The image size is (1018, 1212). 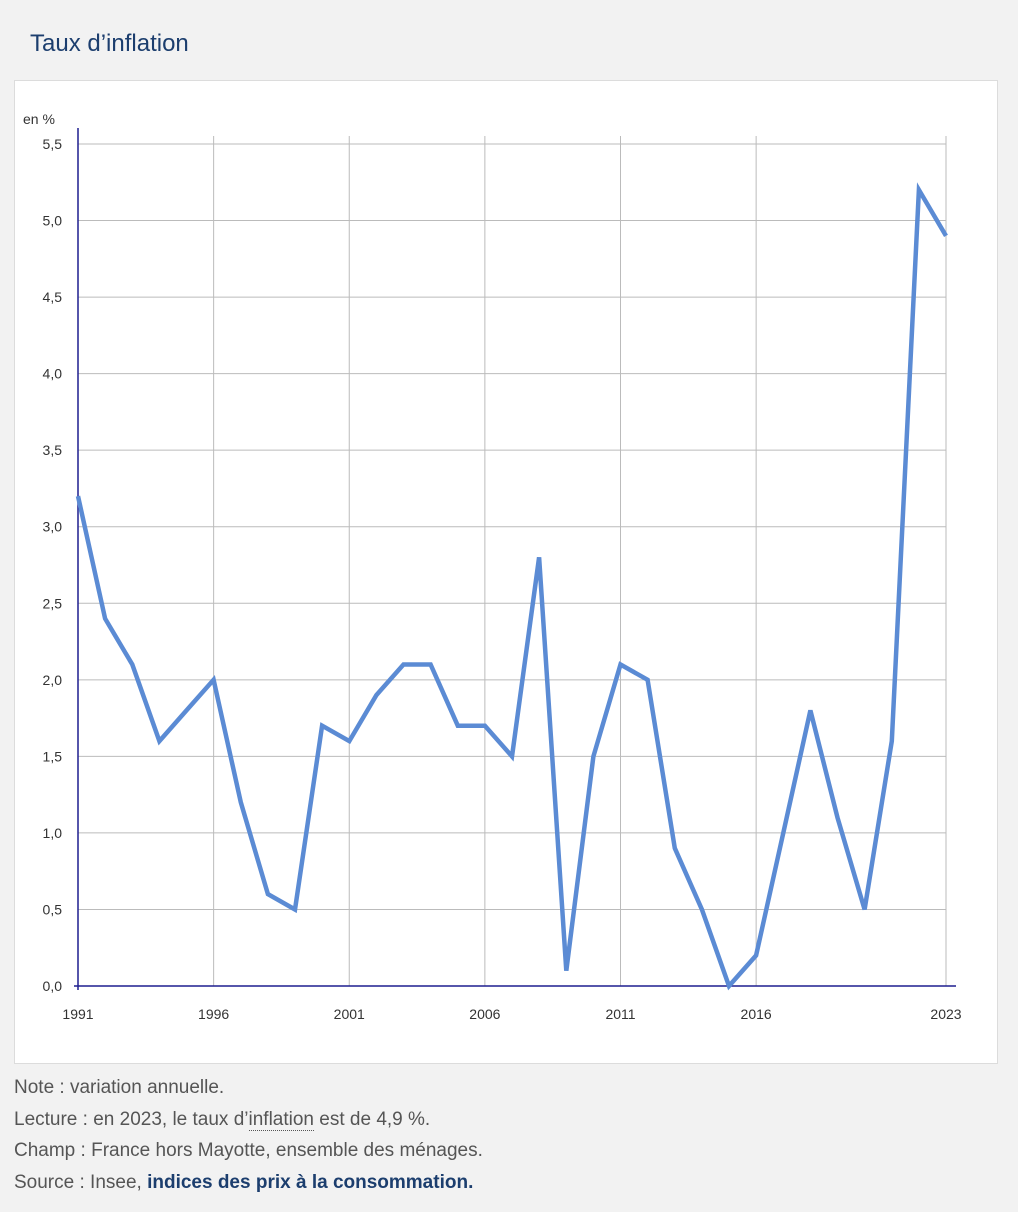 What do you see at coordinates (372, 1119) in the screenshot?
I see `lecture-suffix: est de 4,9 %.` at bounding box center [372, 1119].